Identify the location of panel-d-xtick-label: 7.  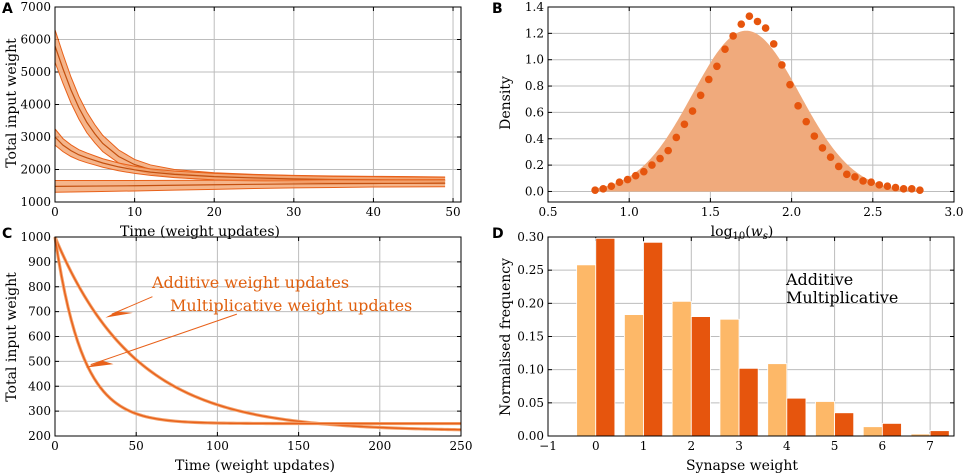
(930, 446).